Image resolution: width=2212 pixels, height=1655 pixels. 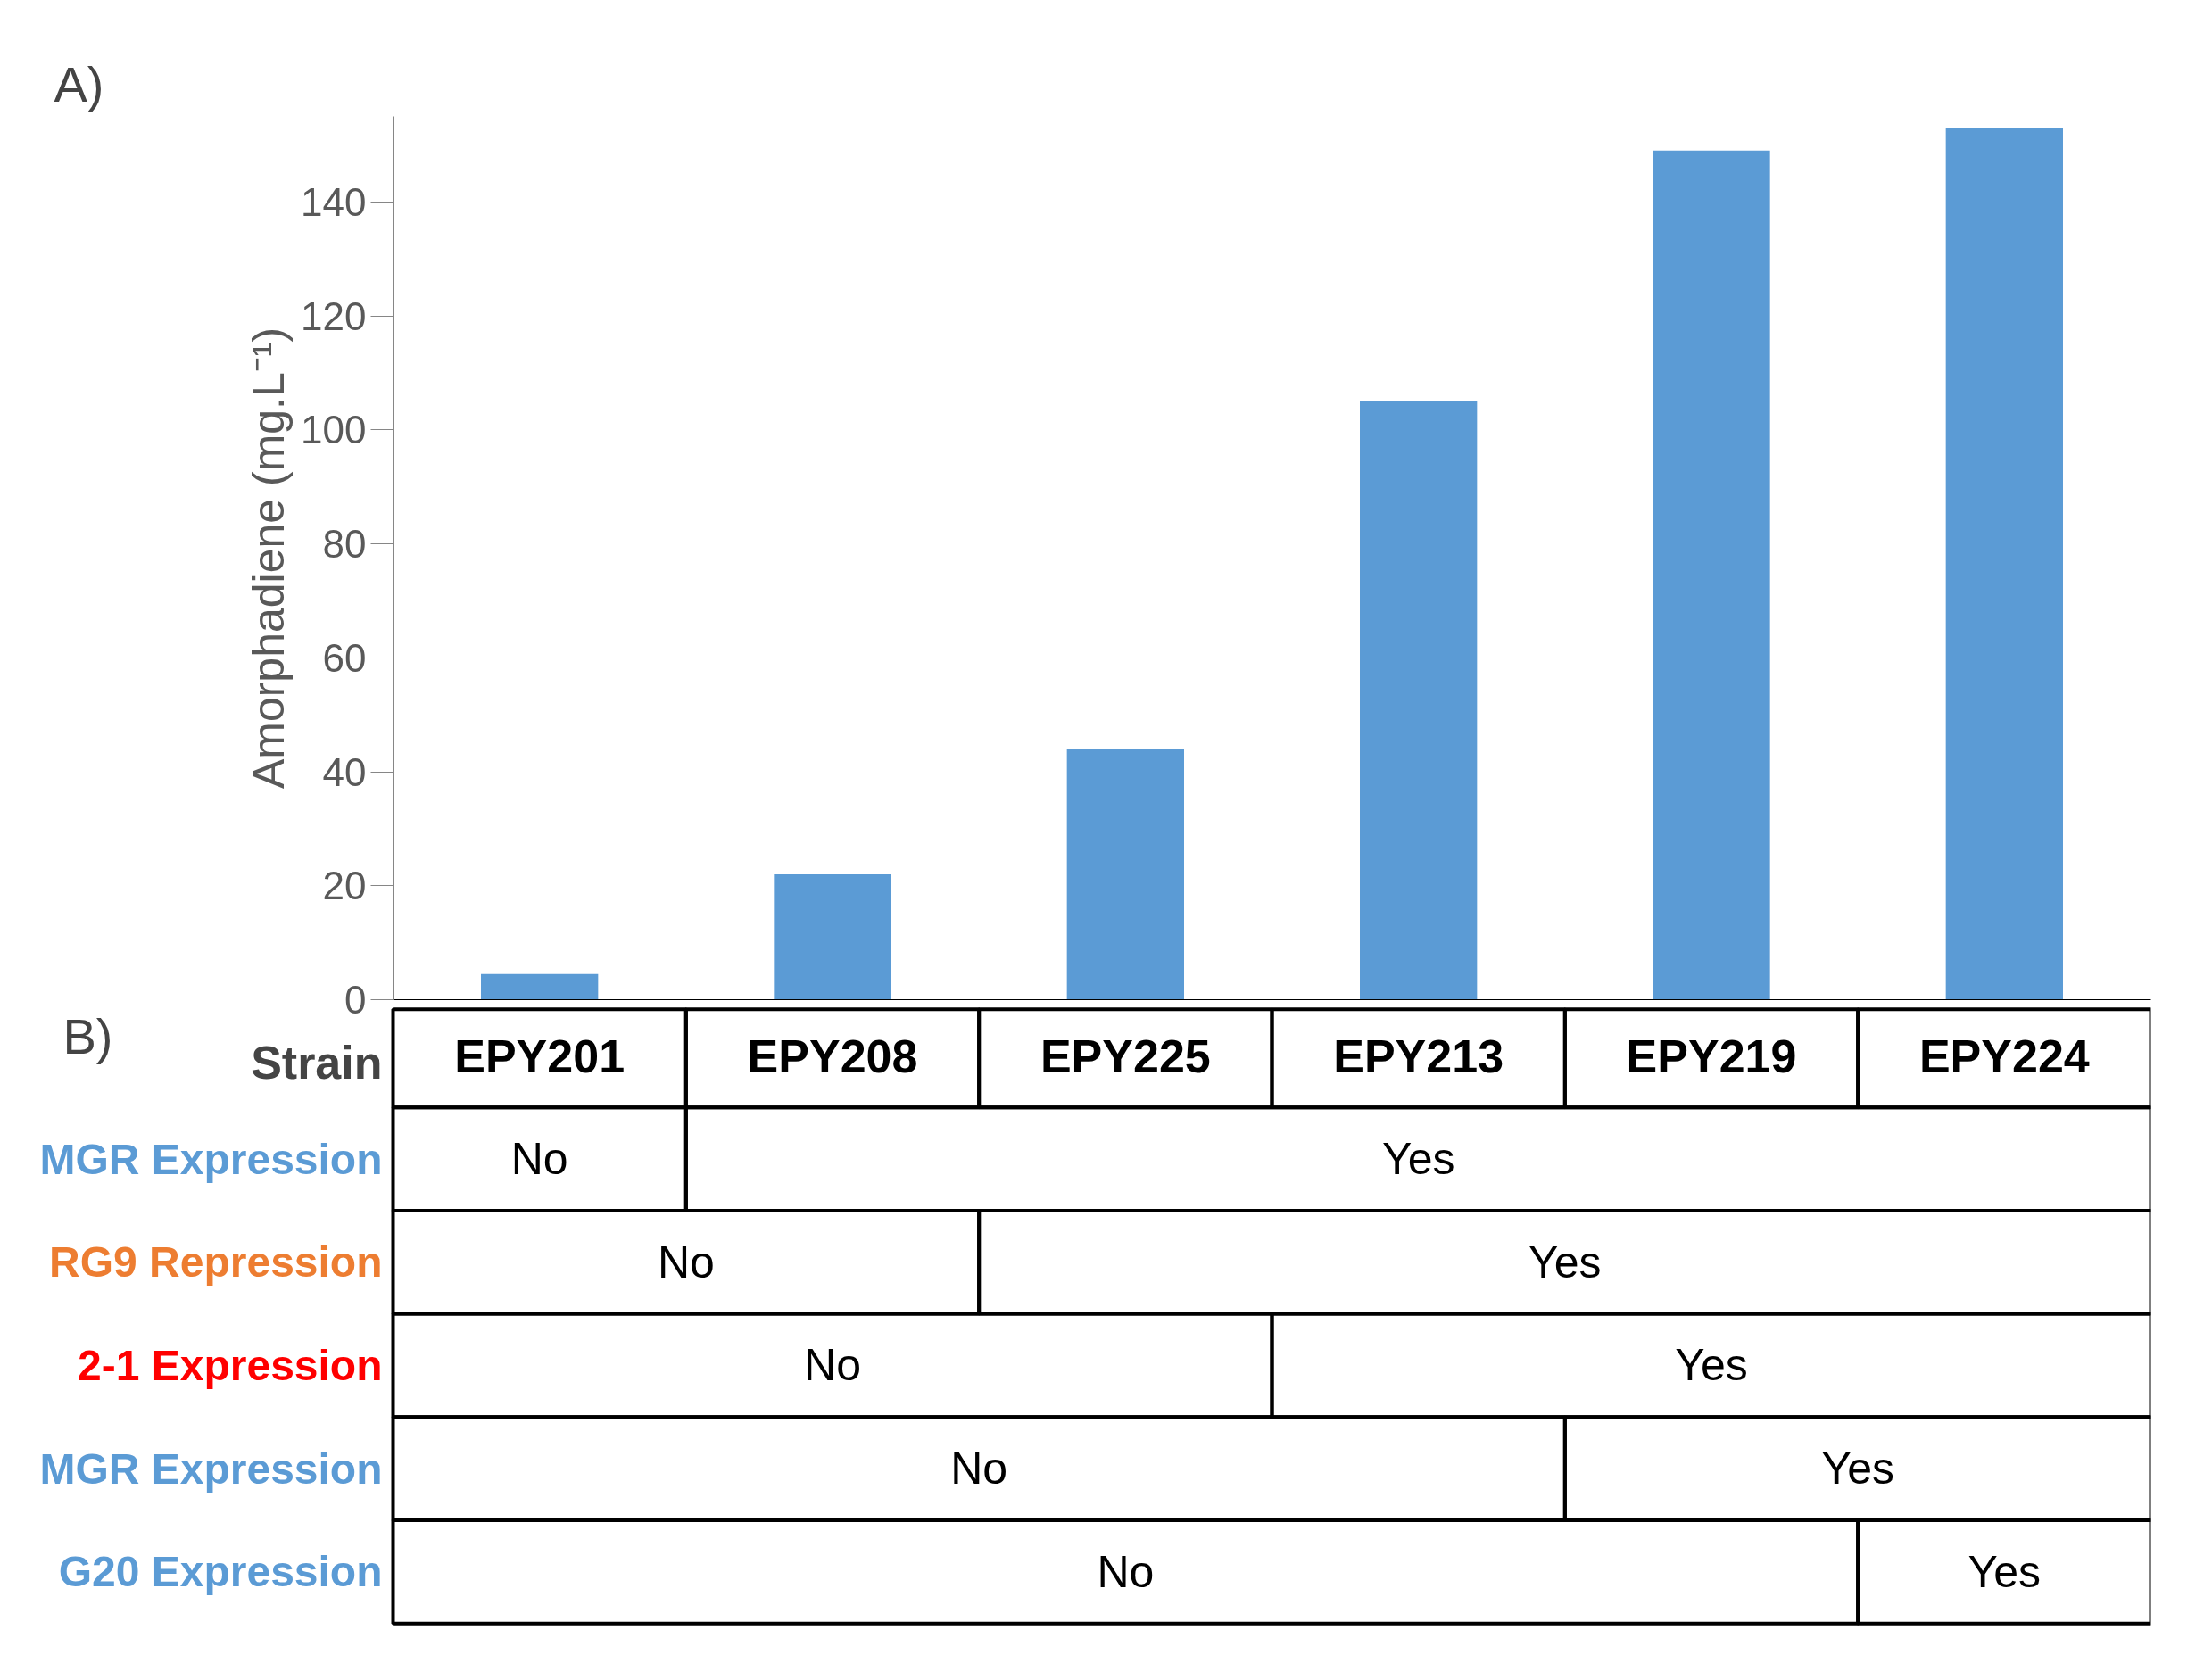 I want to click on y-tick-label: 0, so click(x=355, y=1000).